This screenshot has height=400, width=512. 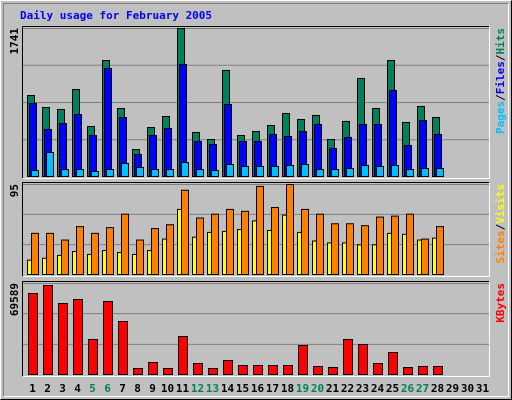 What do you see at coordinates (378, 388) in the screenshot?
I see `x-tick-label: 24` at bounding box center [378, 388].